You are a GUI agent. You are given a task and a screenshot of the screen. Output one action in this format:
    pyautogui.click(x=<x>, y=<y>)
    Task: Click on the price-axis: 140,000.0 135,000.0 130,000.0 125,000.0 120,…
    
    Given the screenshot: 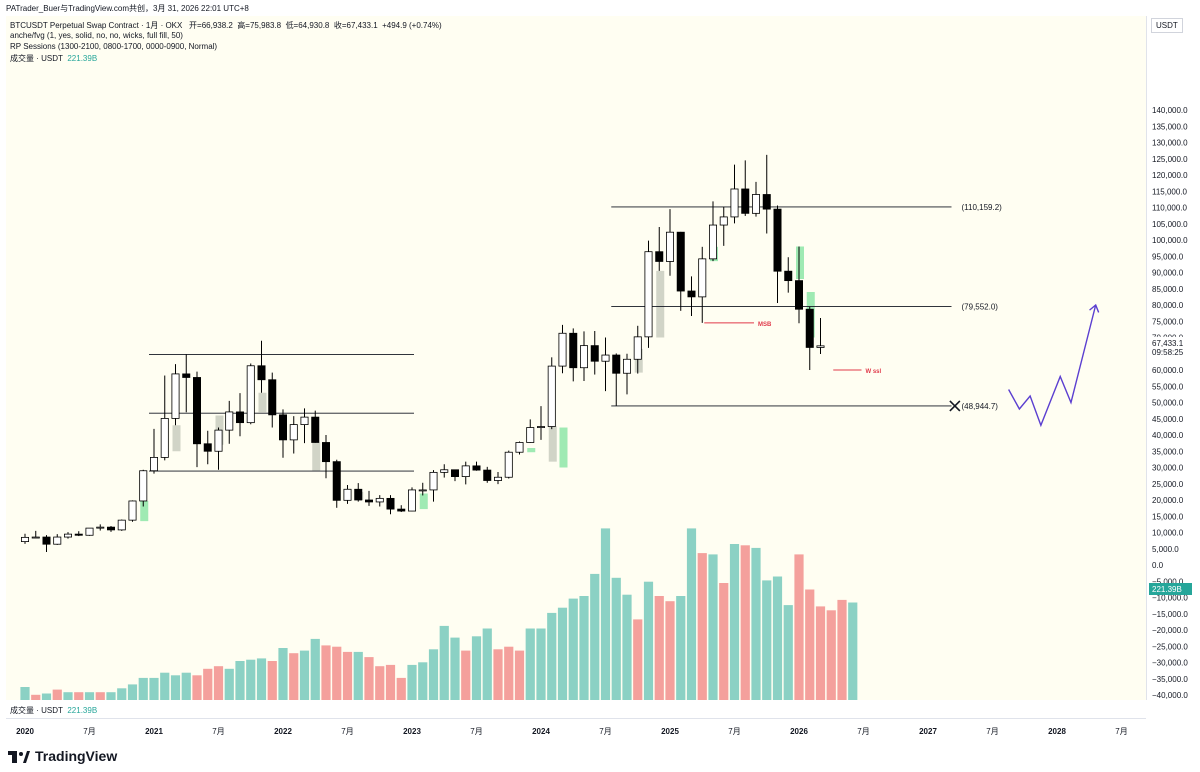 What is the action you would take?
    pyautogui.click(x=1173, y=358)
    